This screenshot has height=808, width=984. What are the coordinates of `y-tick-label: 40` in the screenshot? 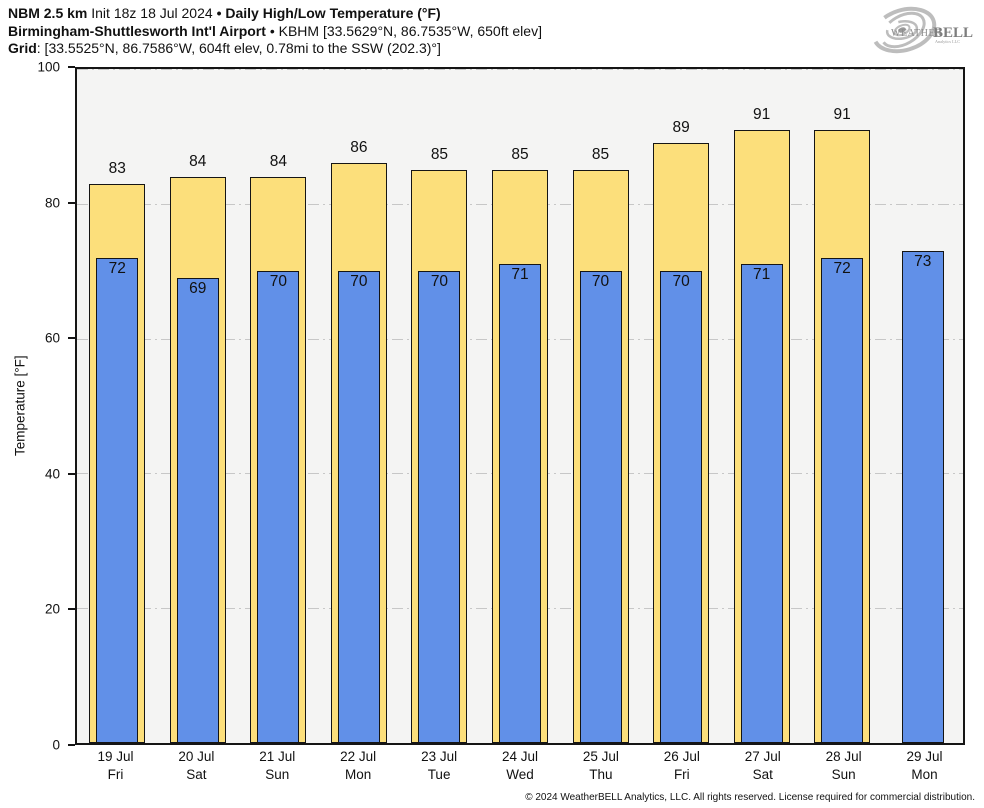 It's located at (52, 474).